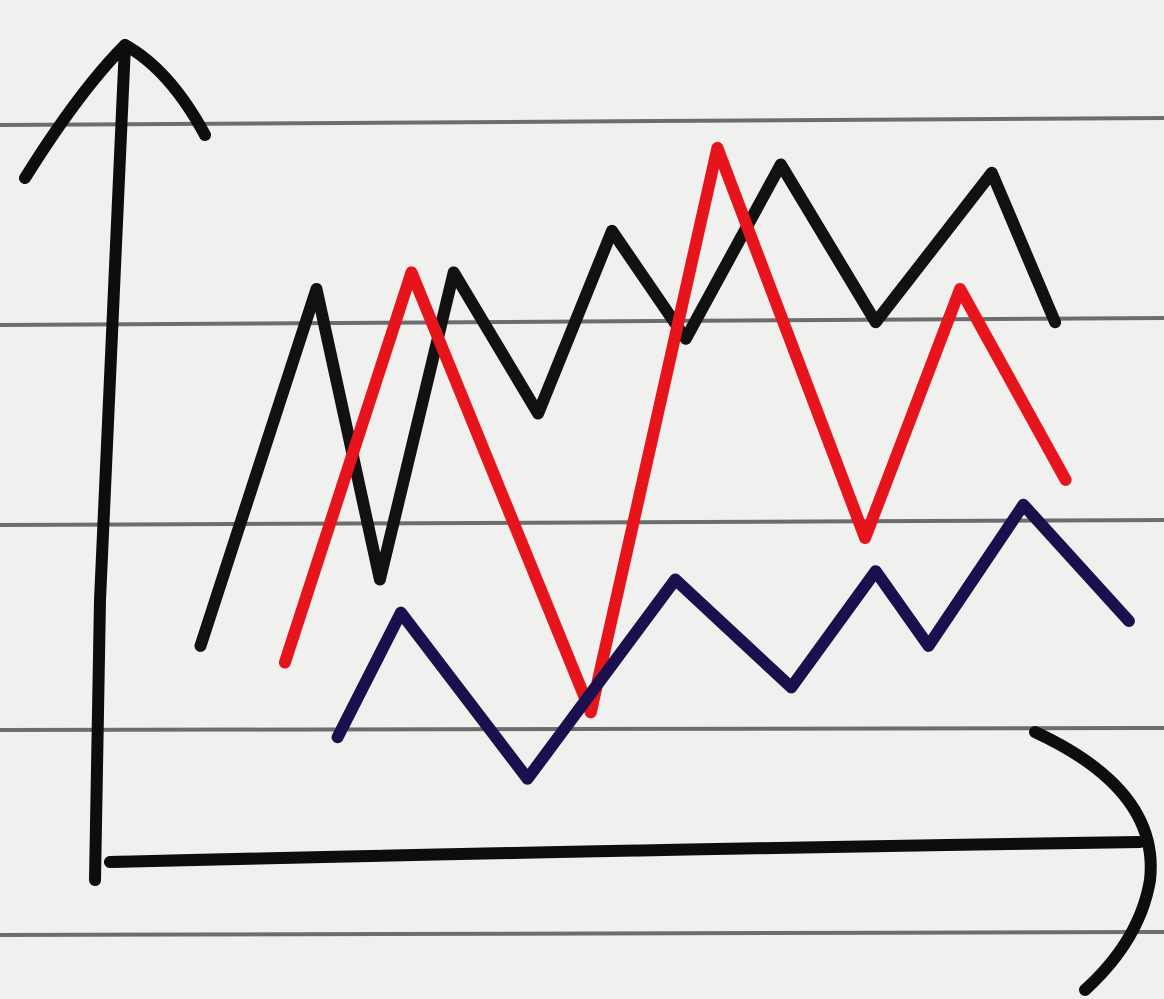  I want to click on x-axis-arrow, so click(1093, 861).